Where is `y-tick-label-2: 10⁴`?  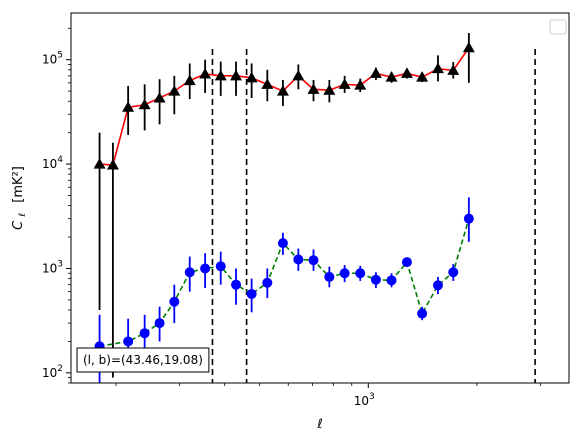 y-tick-label-2: 10⁴ is located at coordinates (52, 163).